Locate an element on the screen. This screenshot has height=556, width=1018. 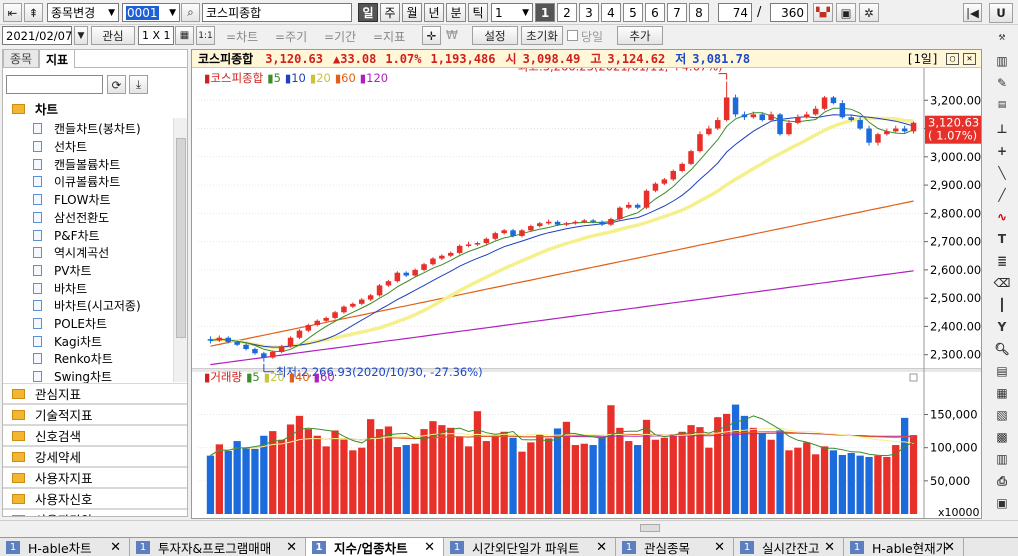
stock-mode-select: 종목변경 ▼ is located at coordinates (83, 12).